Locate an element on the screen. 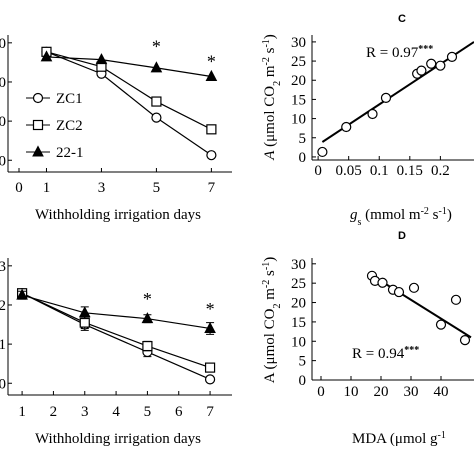 The height and width of the screenshot is (474, 474). x-tick-label: 10 is located at coordinates (351, 392).